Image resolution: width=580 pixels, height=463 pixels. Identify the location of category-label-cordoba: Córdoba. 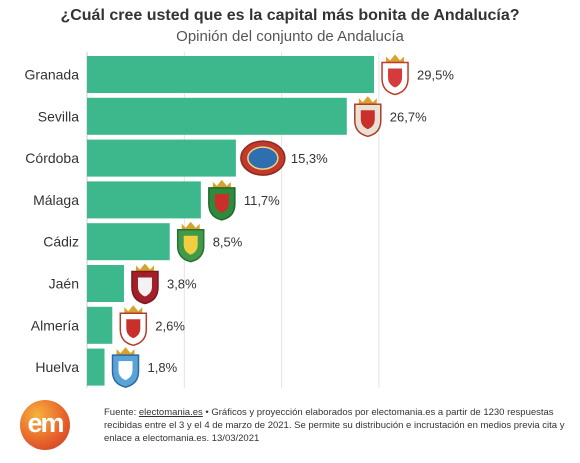
(52, 158).